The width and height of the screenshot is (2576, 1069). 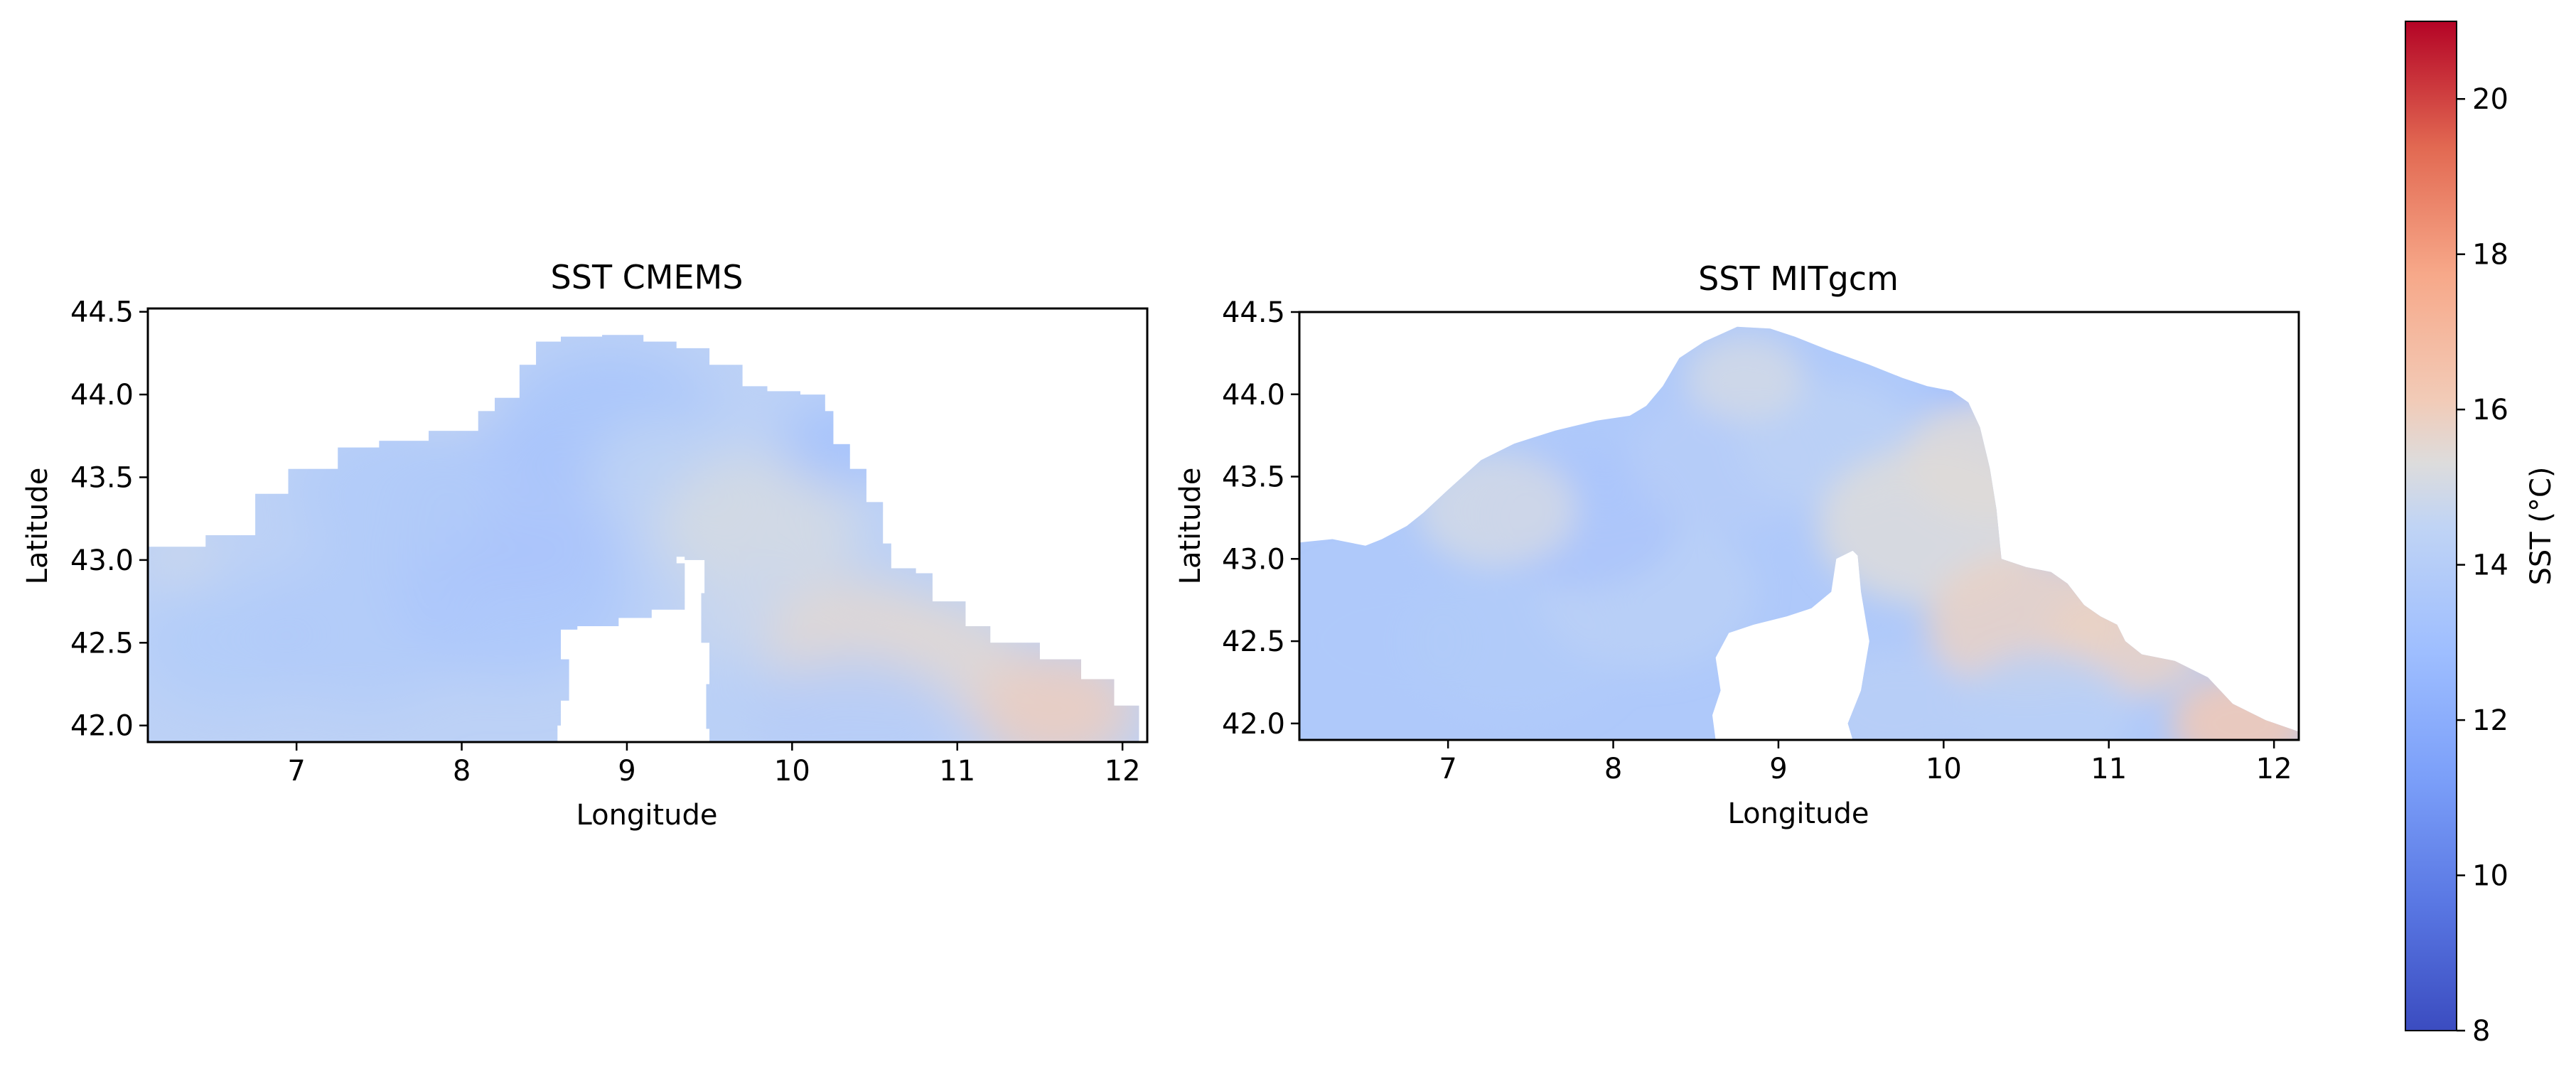 What do you see at coordinates (647, 277) in the screenshot?
I see `panel-title: SST CMEMS` at bounding box center [647, 277].